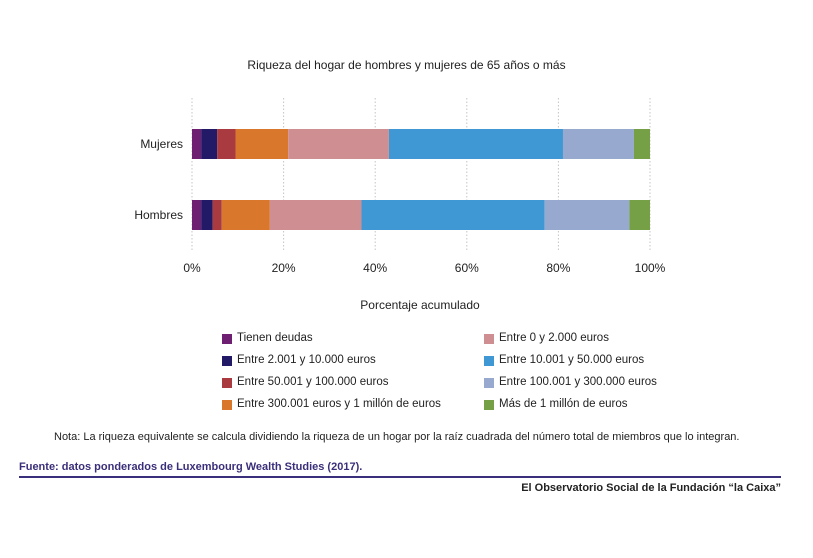  I want to click on x-axis-title: Porcentaje acumulado, so click(420, 305).